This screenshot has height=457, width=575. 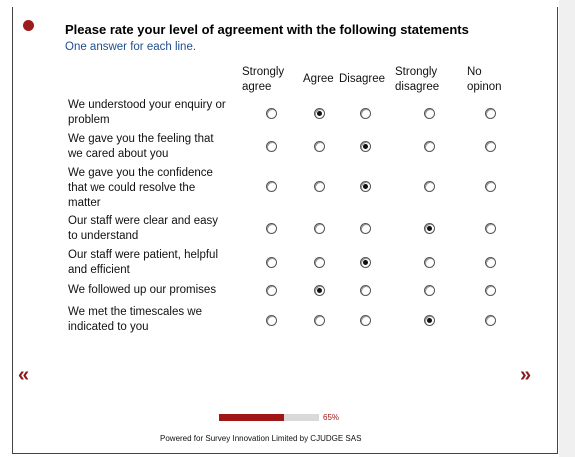 I want to click on column-header-line: Disagree, so click(x=362, y=79).